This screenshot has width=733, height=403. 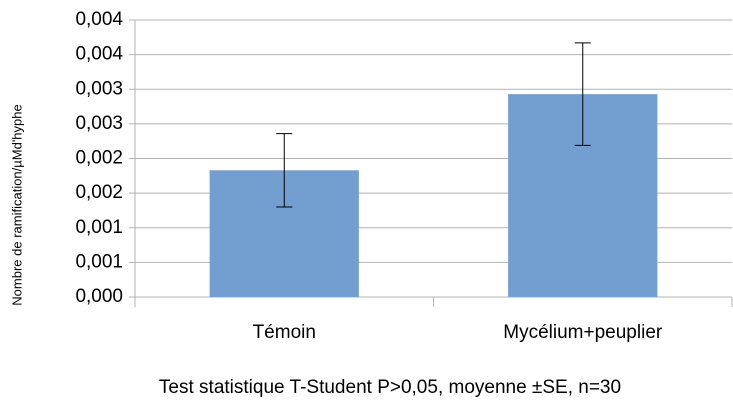 I want to click on y-tick-label: 0,000, so click(x=99, y=296).